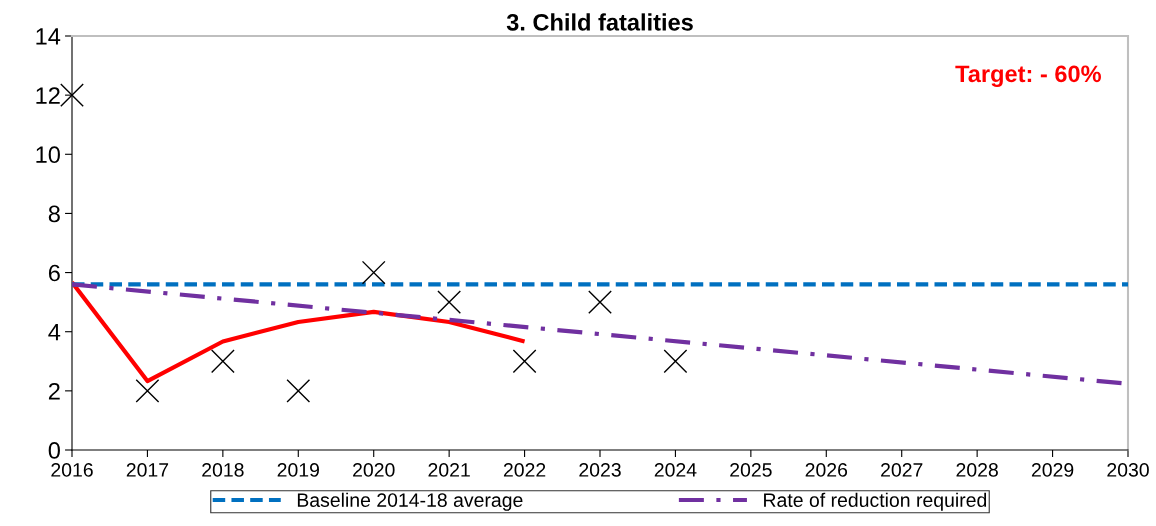 The height and width of the screenshot is (526, 1156). I want to click on x-tick-label: 2028, so click(977, 470).